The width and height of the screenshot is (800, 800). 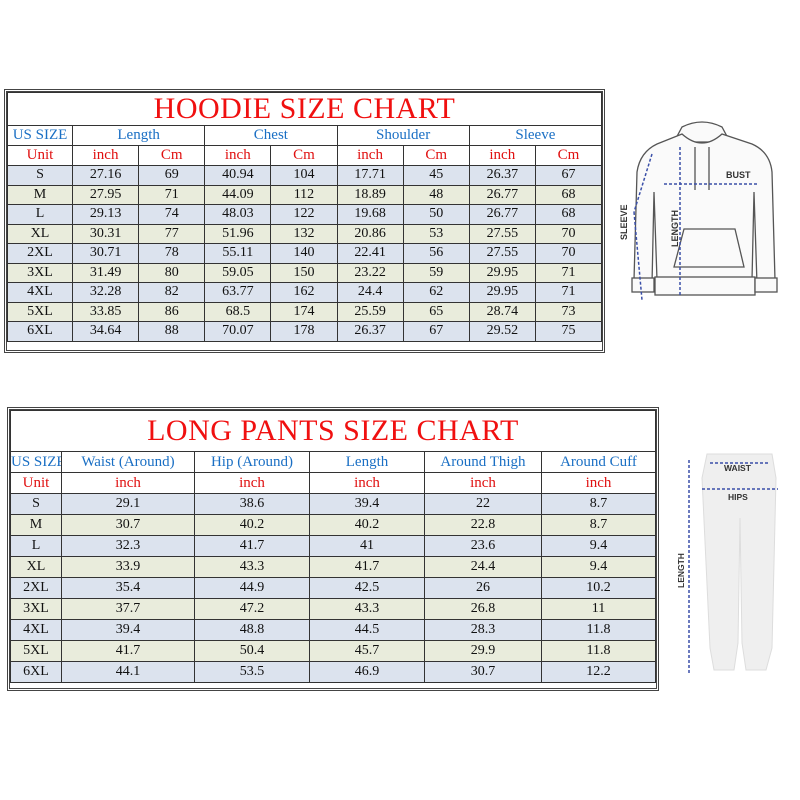 I want to click on measurement-cell: 41, so click(x=367, y=546).